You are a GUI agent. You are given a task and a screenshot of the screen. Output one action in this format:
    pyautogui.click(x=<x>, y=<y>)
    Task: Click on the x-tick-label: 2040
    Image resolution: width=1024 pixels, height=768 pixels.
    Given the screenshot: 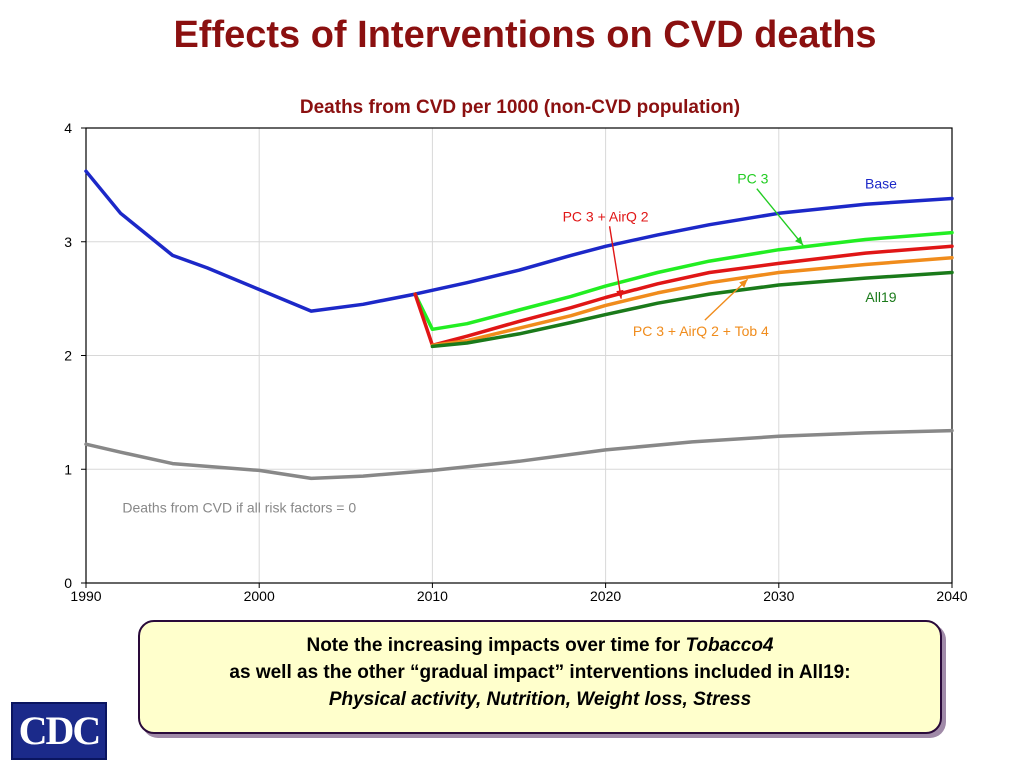 What is the action you would take?
    pyautogui.click(x=951, y=596)
    